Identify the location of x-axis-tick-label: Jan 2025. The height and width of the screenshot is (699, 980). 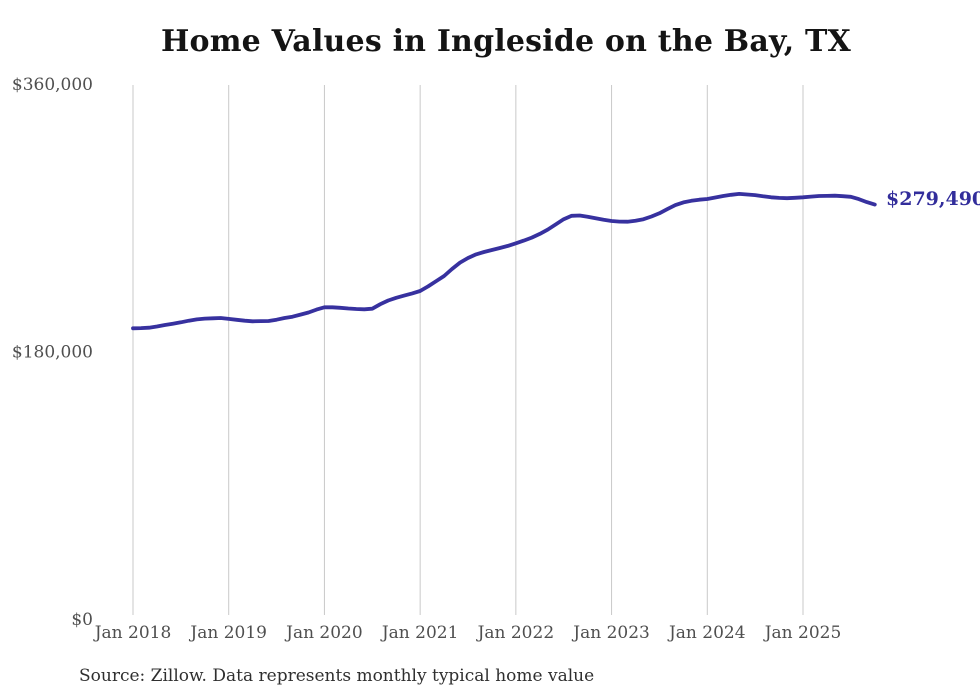
(802, 633).